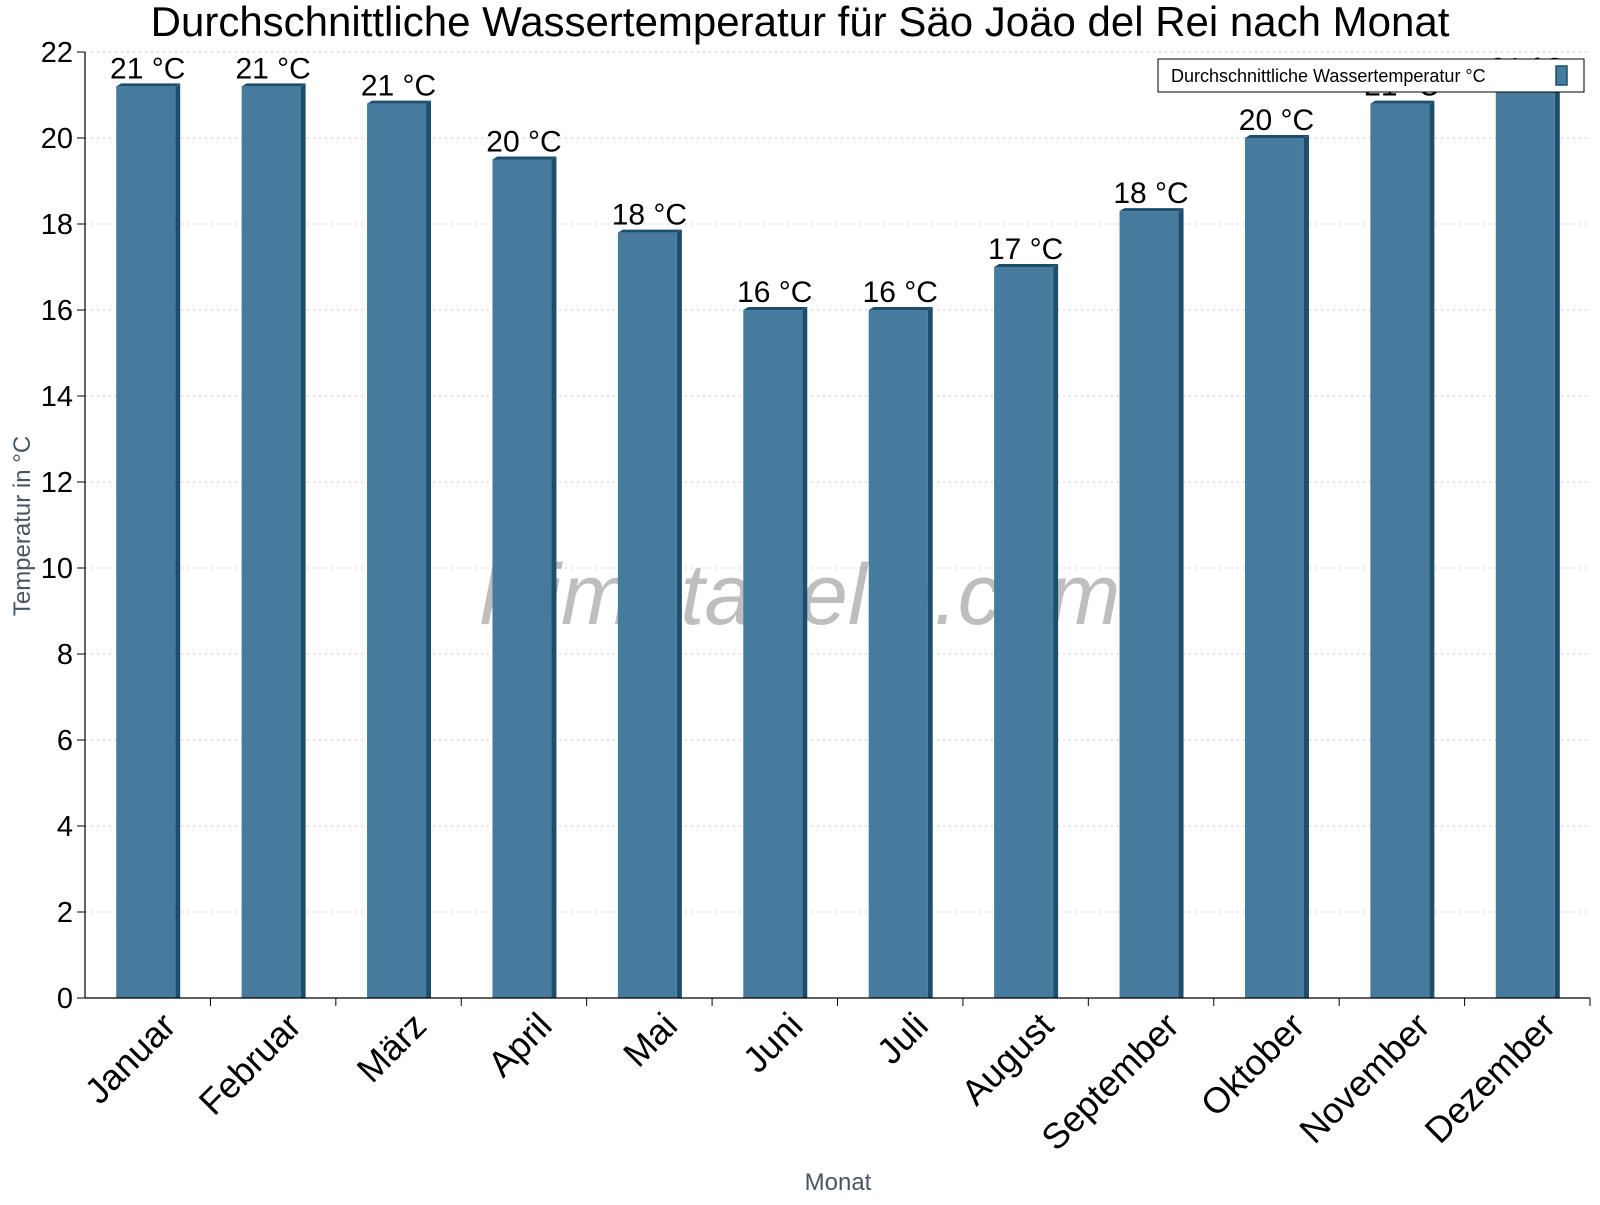 Image resolution: width=1600 pixels, height=1205 pixels. Describe the element at coordinates (57, 569) in the screenshot. I see `y-tick-label: 10` at that location.